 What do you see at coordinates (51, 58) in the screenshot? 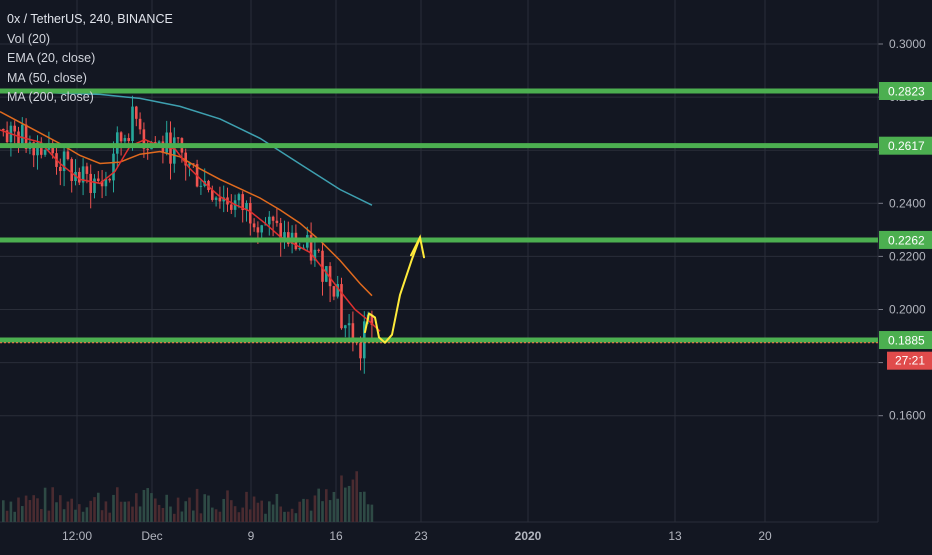
I see `indicator-ema20: EMA (20, close)` at bounding box center [51, 58].